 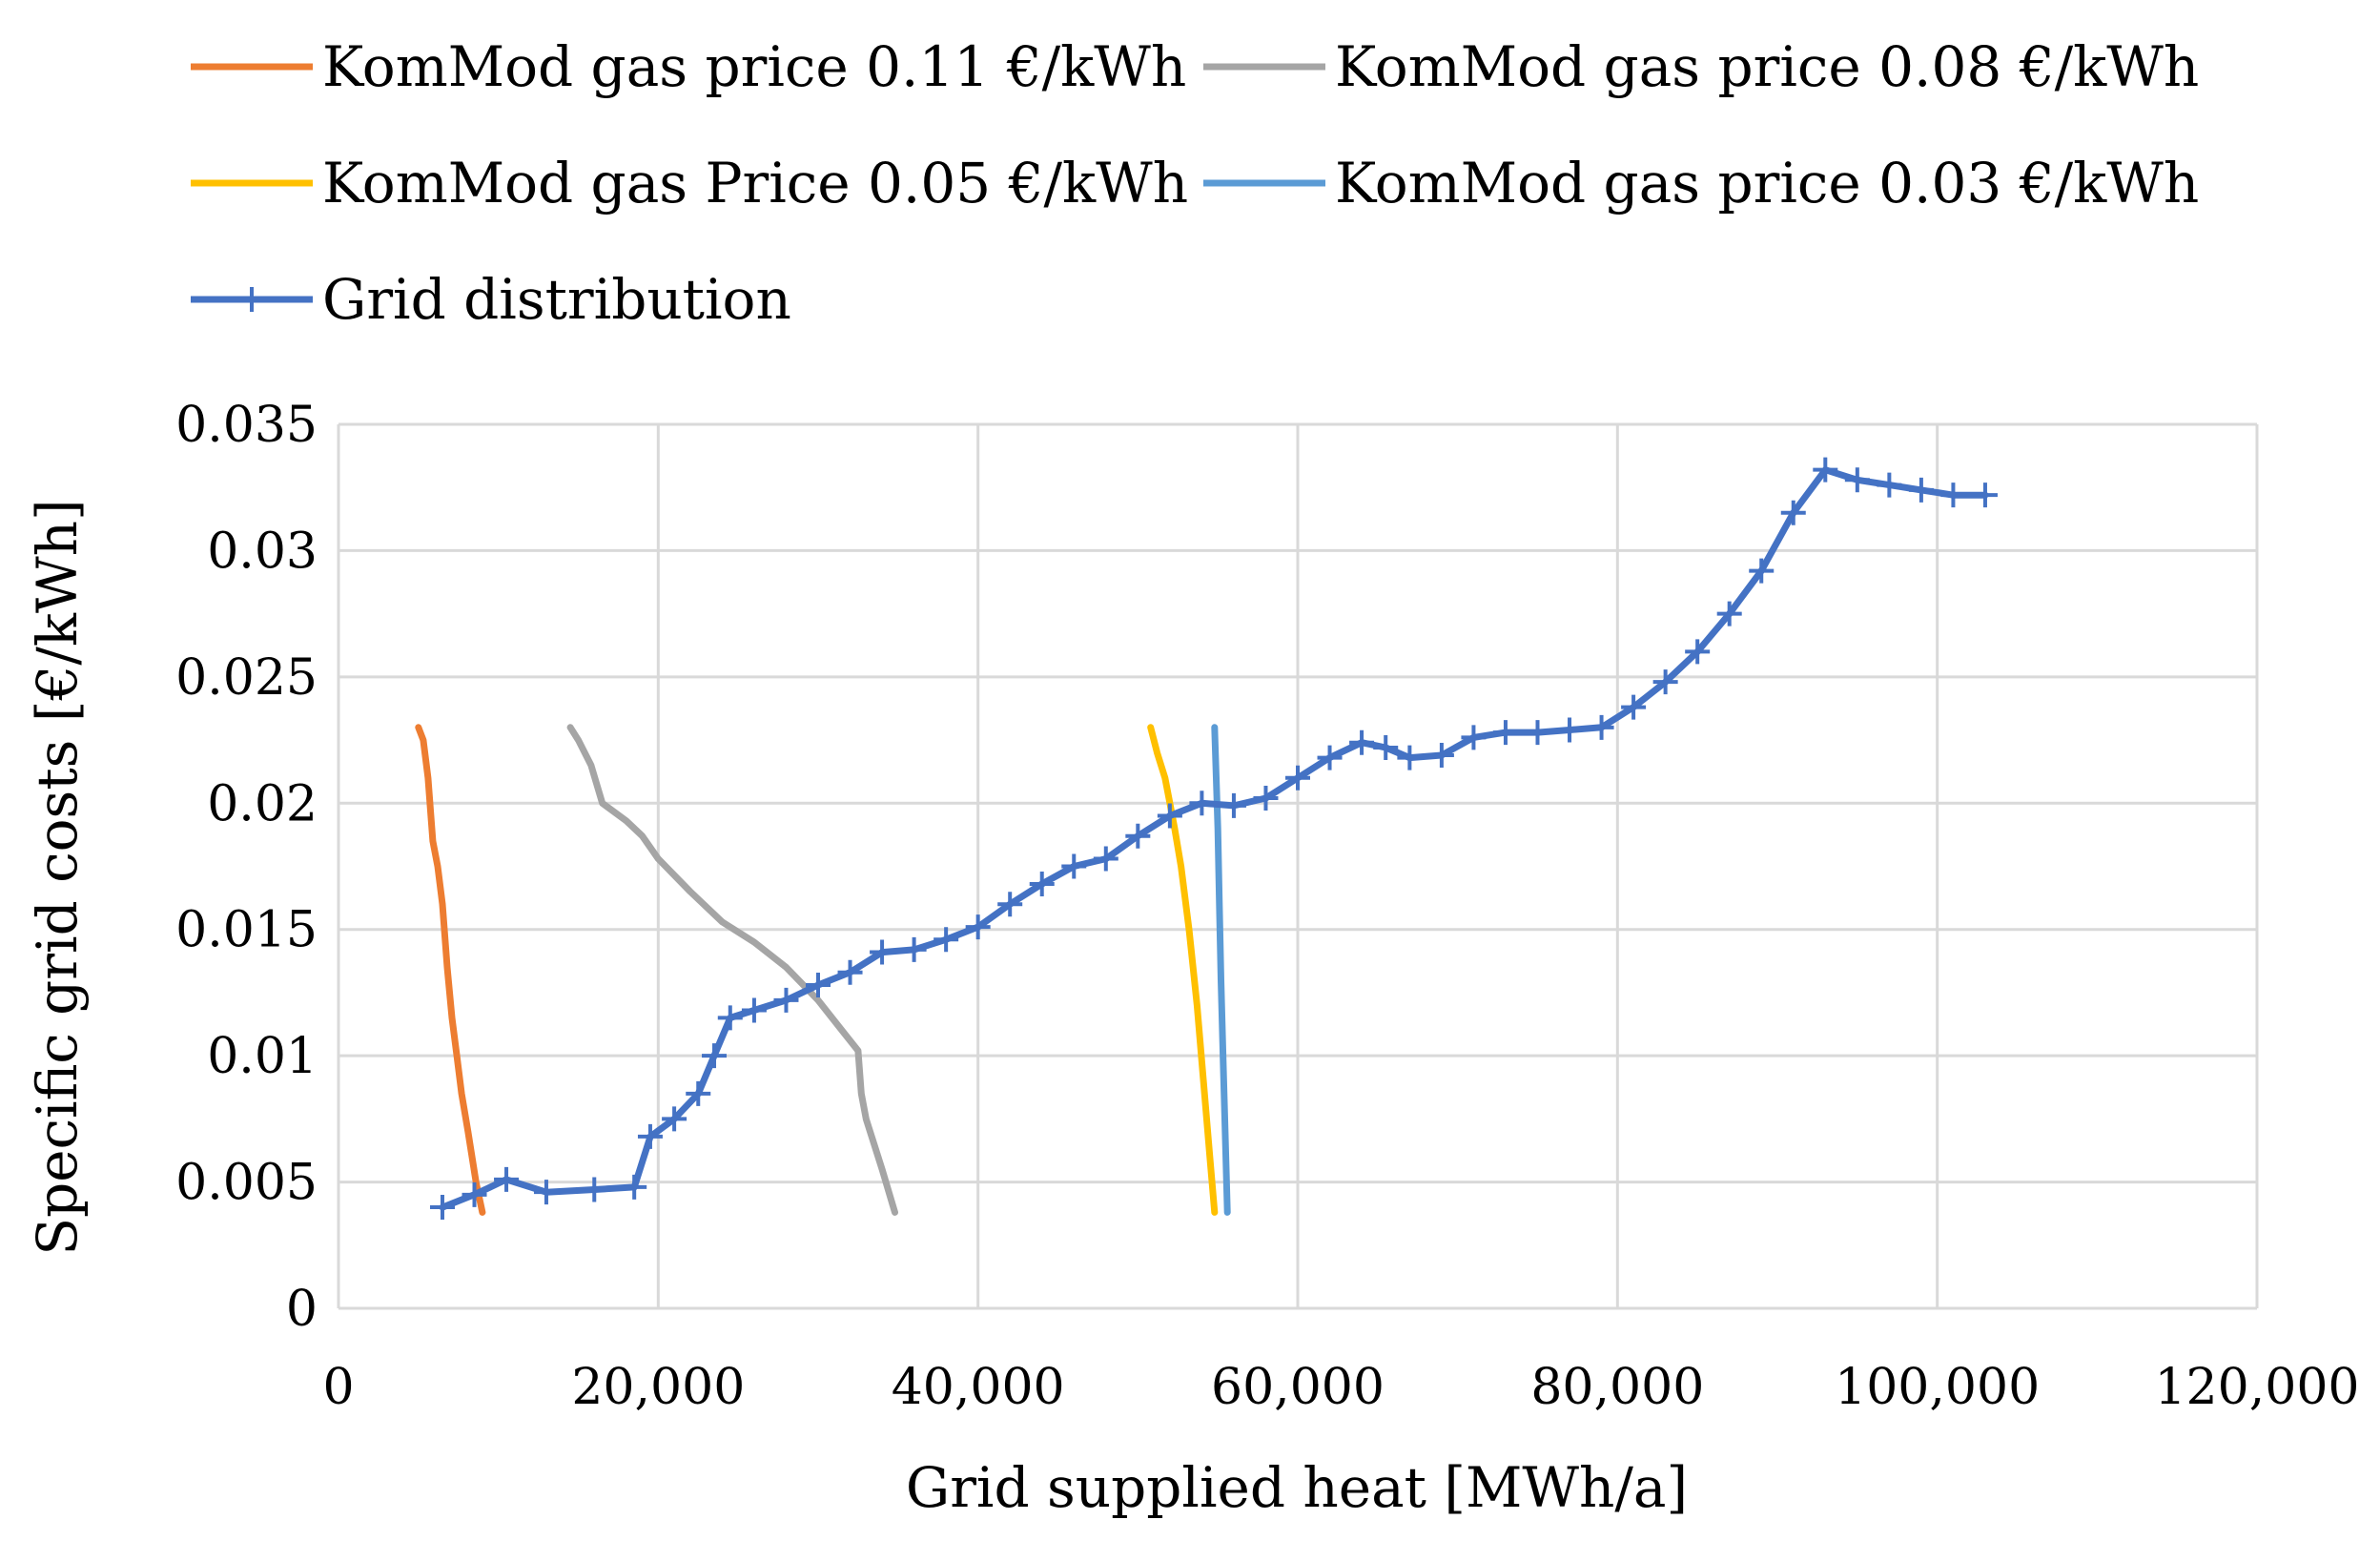 I want to click on x-axis-title: Grid supplied heat [MWh/a], so click(x=1297, y=1487).